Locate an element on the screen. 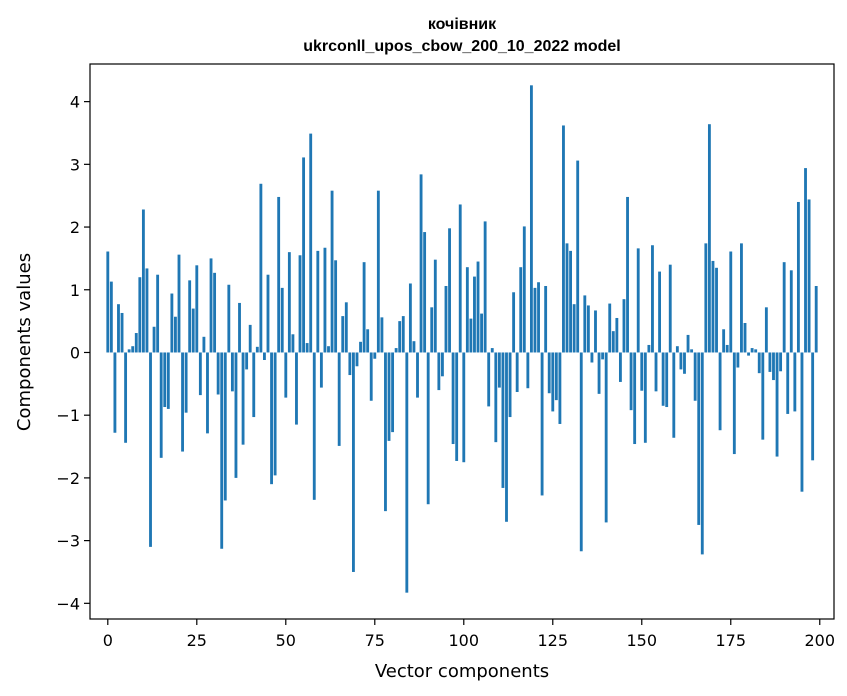 The image size is (847, 696). y-tick-label: −2 is located at coordinates (68, 478).